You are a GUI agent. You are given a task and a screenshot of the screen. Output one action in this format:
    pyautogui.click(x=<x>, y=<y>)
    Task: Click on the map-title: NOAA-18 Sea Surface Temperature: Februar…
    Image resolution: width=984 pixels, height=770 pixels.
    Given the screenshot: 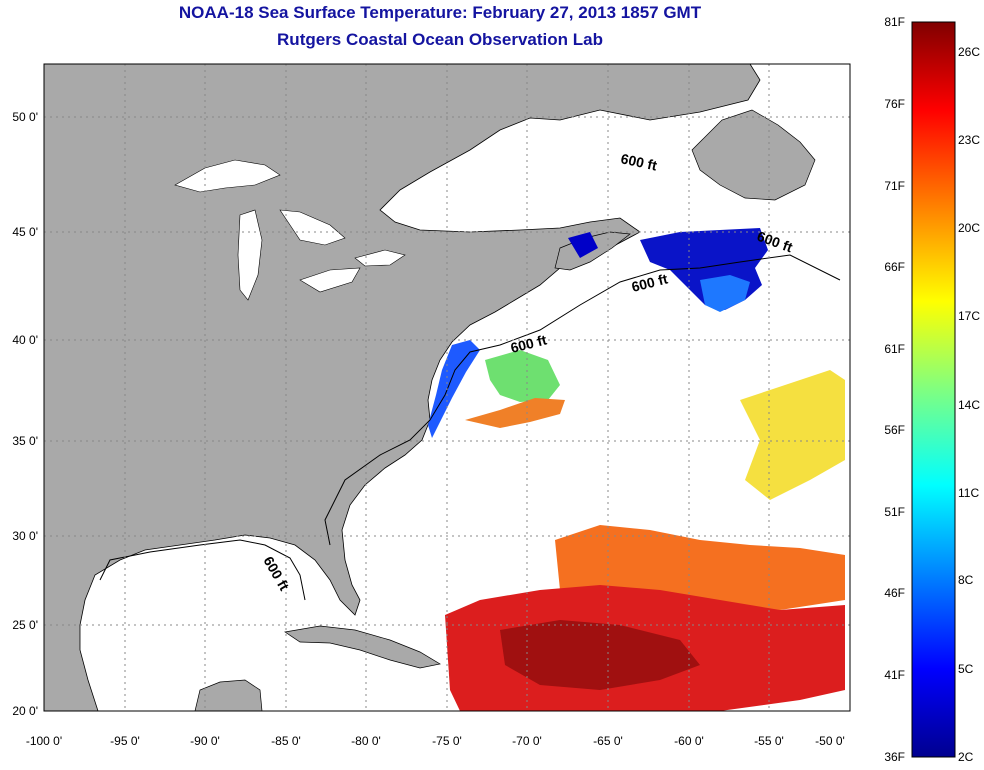 What is the action you would take?
    pyautogui.click(x=440, y=12)
    